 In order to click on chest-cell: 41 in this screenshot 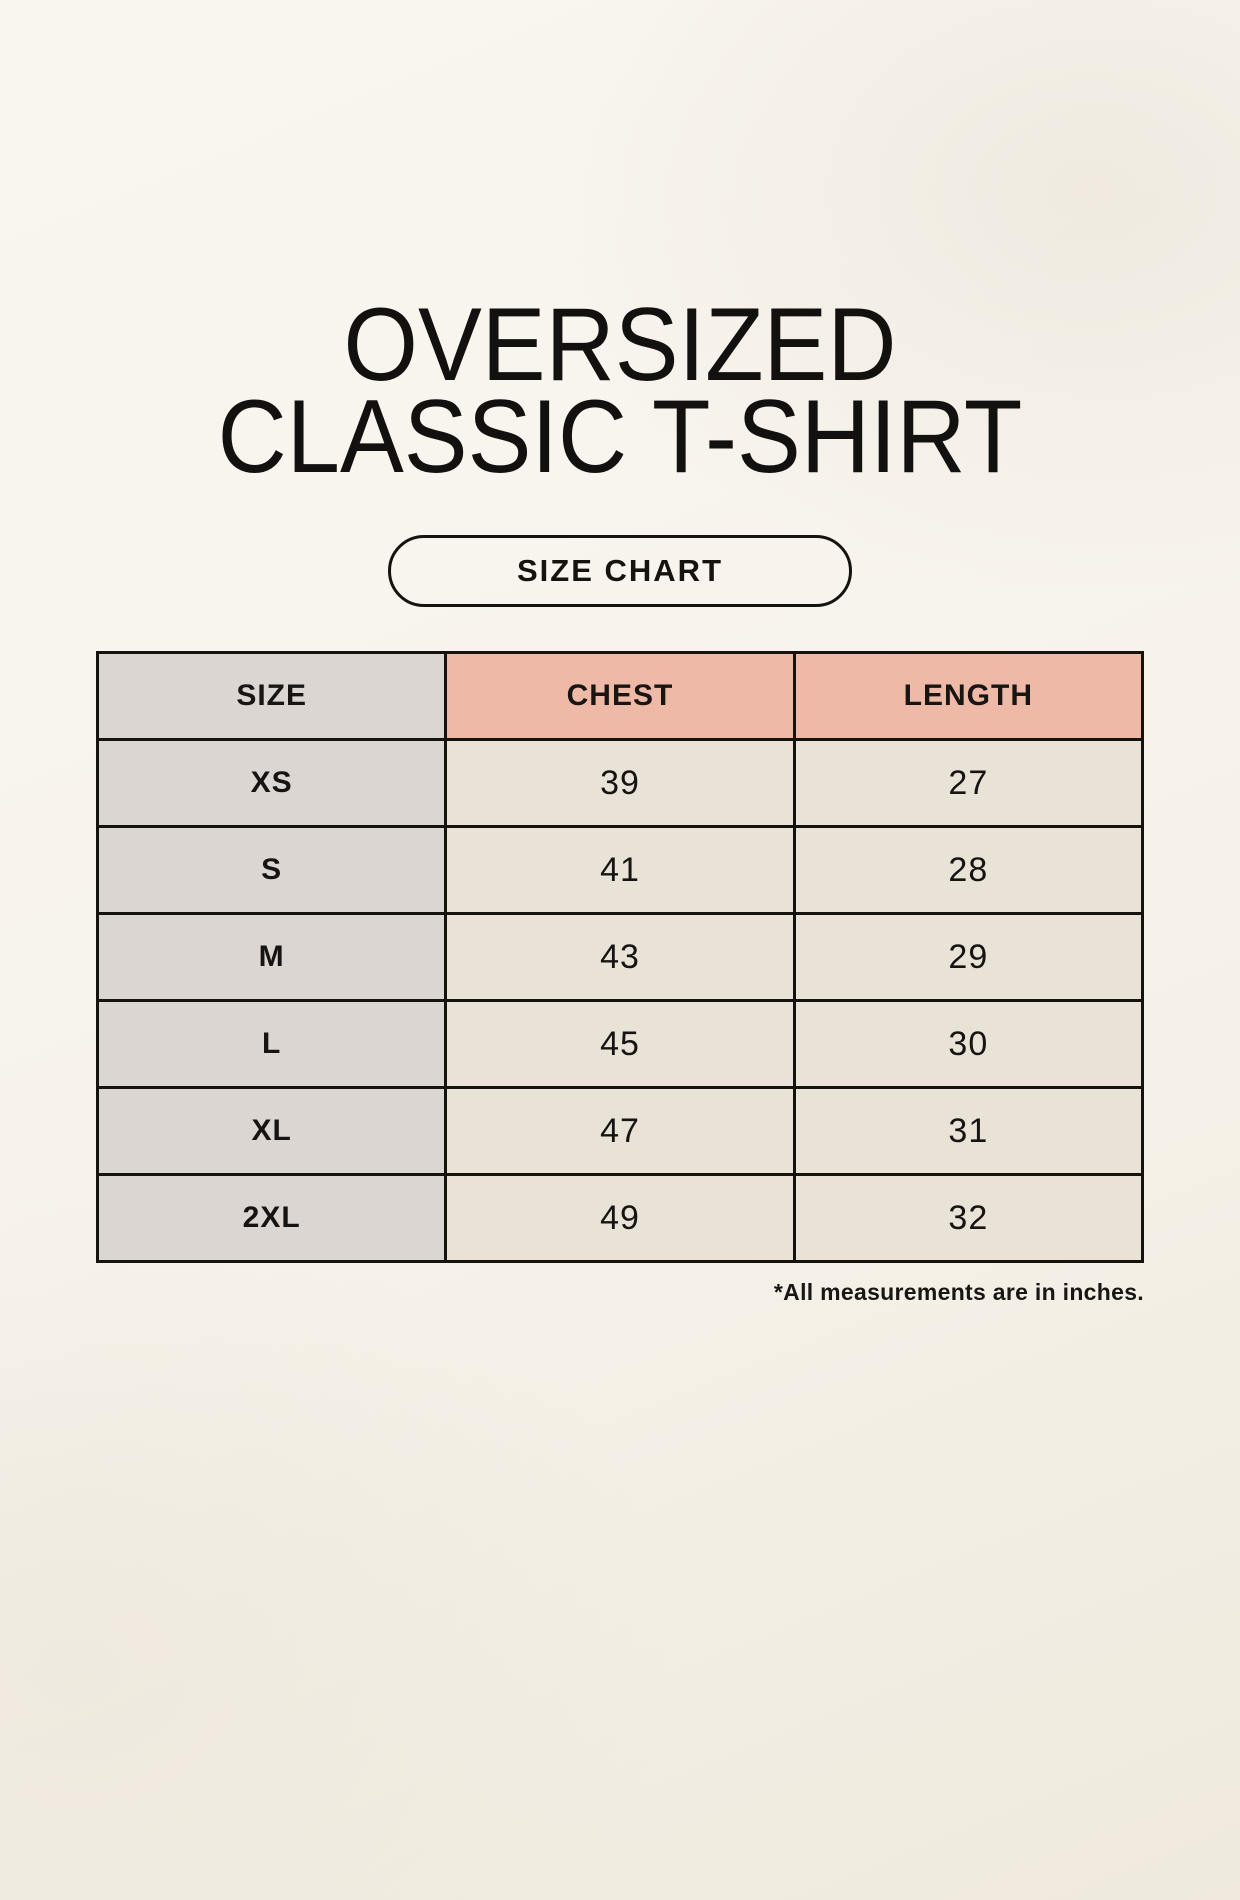, I will do `click(620, 870)`.